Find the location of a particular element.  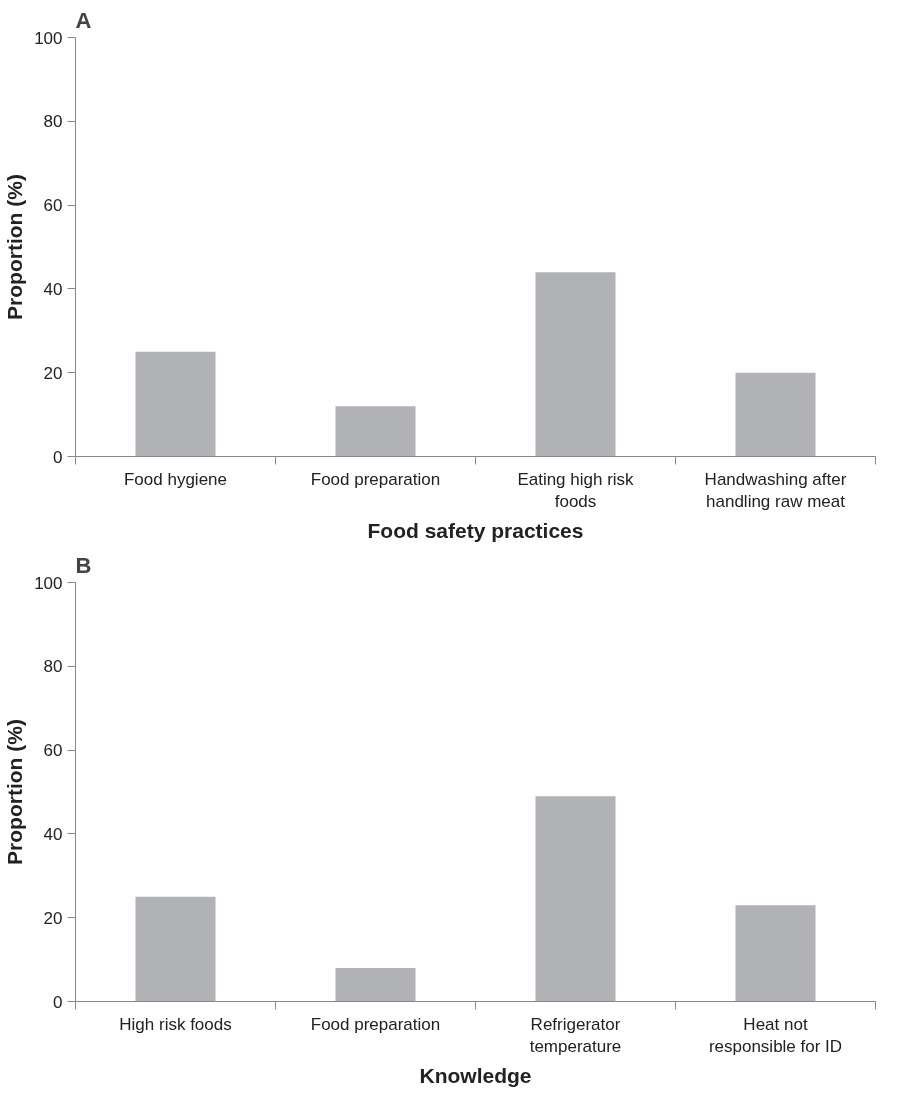

x-tick-label: Refrigerator temperature is located at coordinates (575, 1035).